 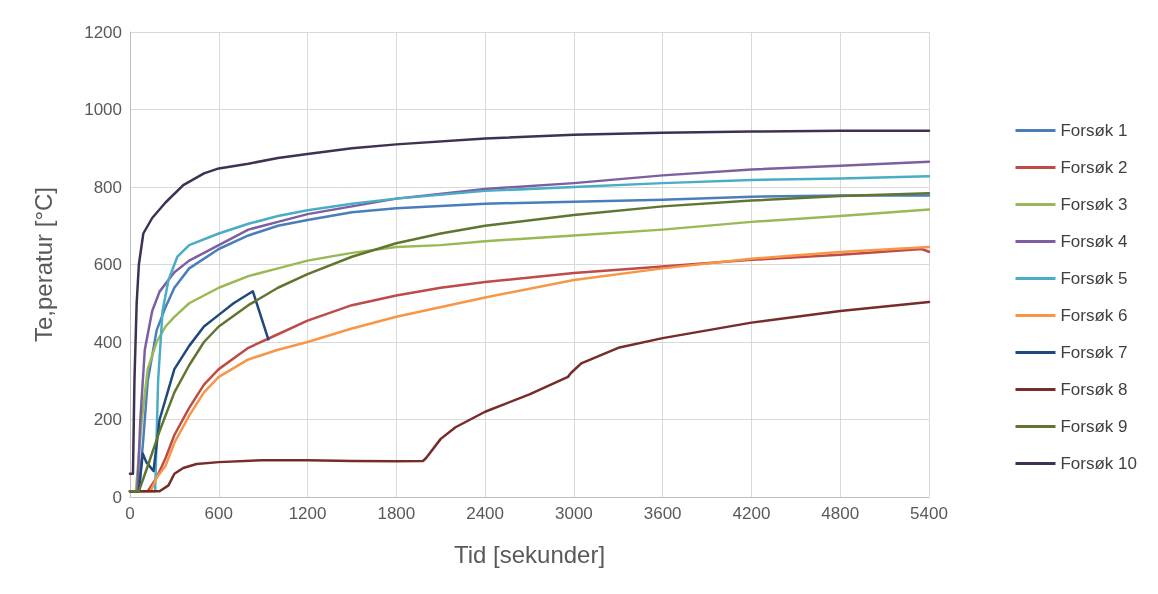 What do you see at coordinates (573, 513) in the screenshot?
I see `x-tick-label: 3000` at bounding box center [573, 513].